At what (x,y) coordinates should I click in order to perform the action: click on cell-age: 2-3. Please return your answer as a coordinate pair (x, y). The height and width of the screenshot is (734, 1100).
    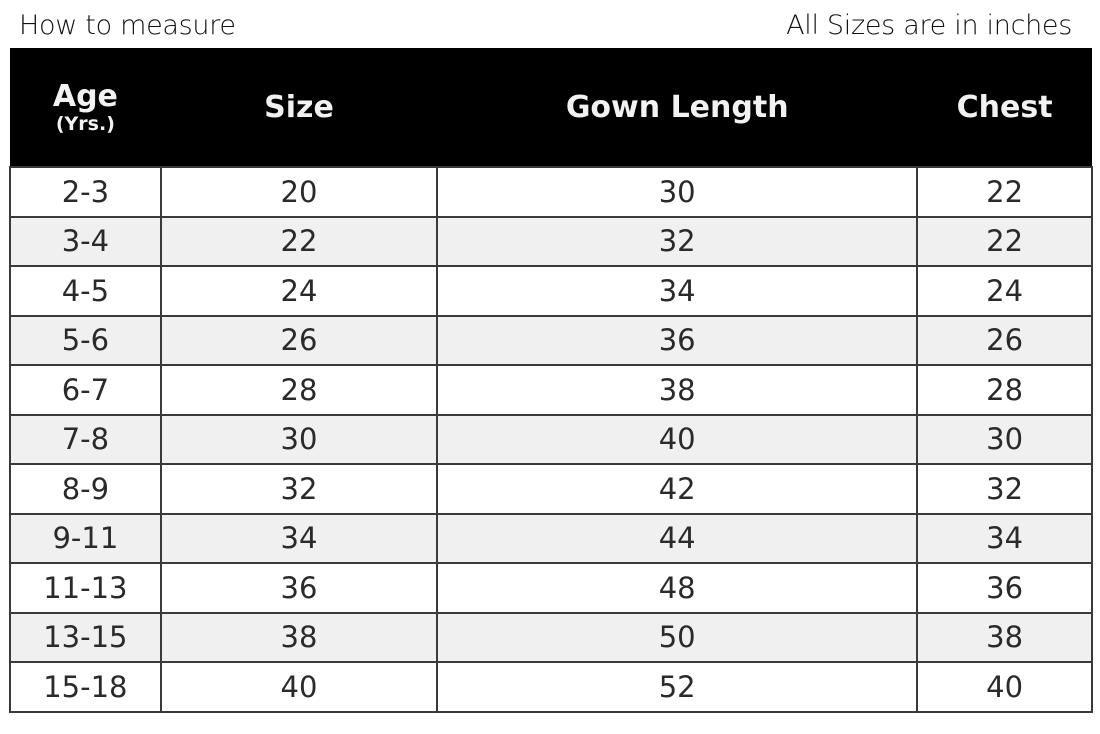
    Looking at the image, I should click on (85, 192).